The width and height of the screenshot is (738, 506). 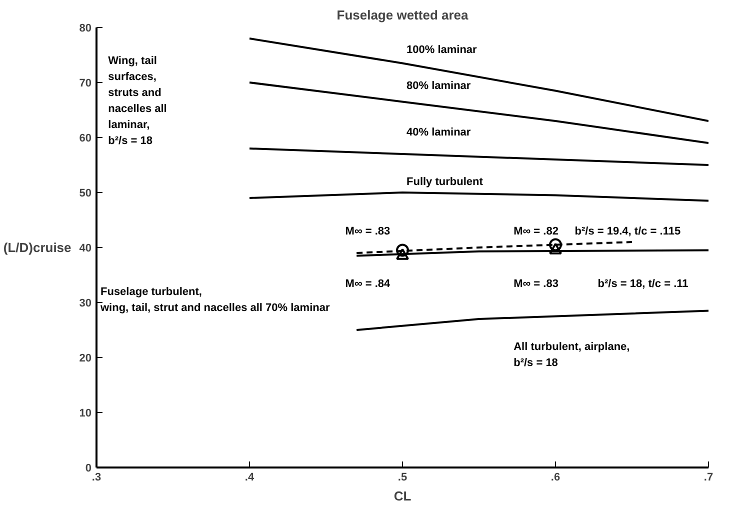 What do you see at coordinates (37, 247) in the screenshot?
I see `y-axis-title: (L/D)cruise` at bounding box center [37, 247].